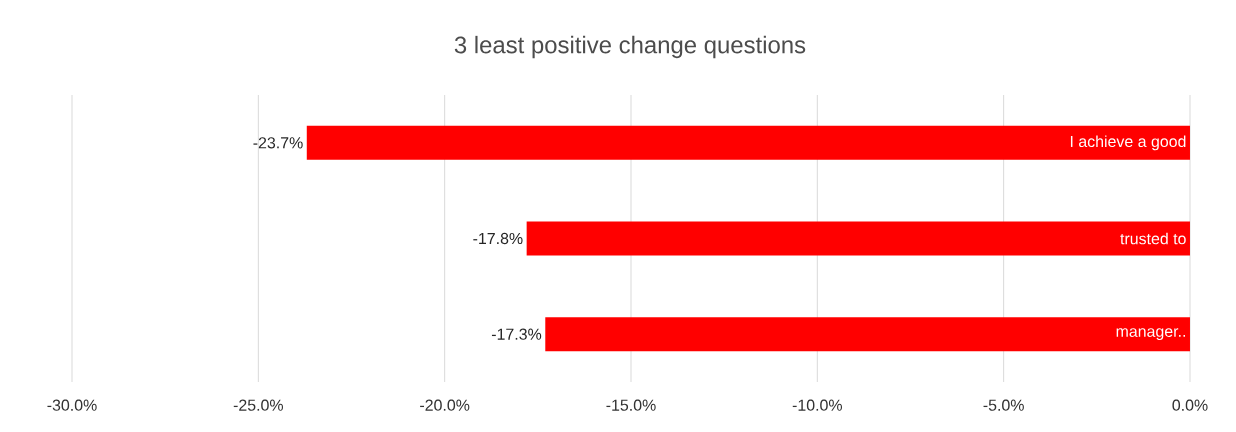 The height and width of the screenshot is (432, 1236). Describe the element at coordinates (1128, 143) in the screenshot. I see `y-tick-label: I achieve a good` at that location.